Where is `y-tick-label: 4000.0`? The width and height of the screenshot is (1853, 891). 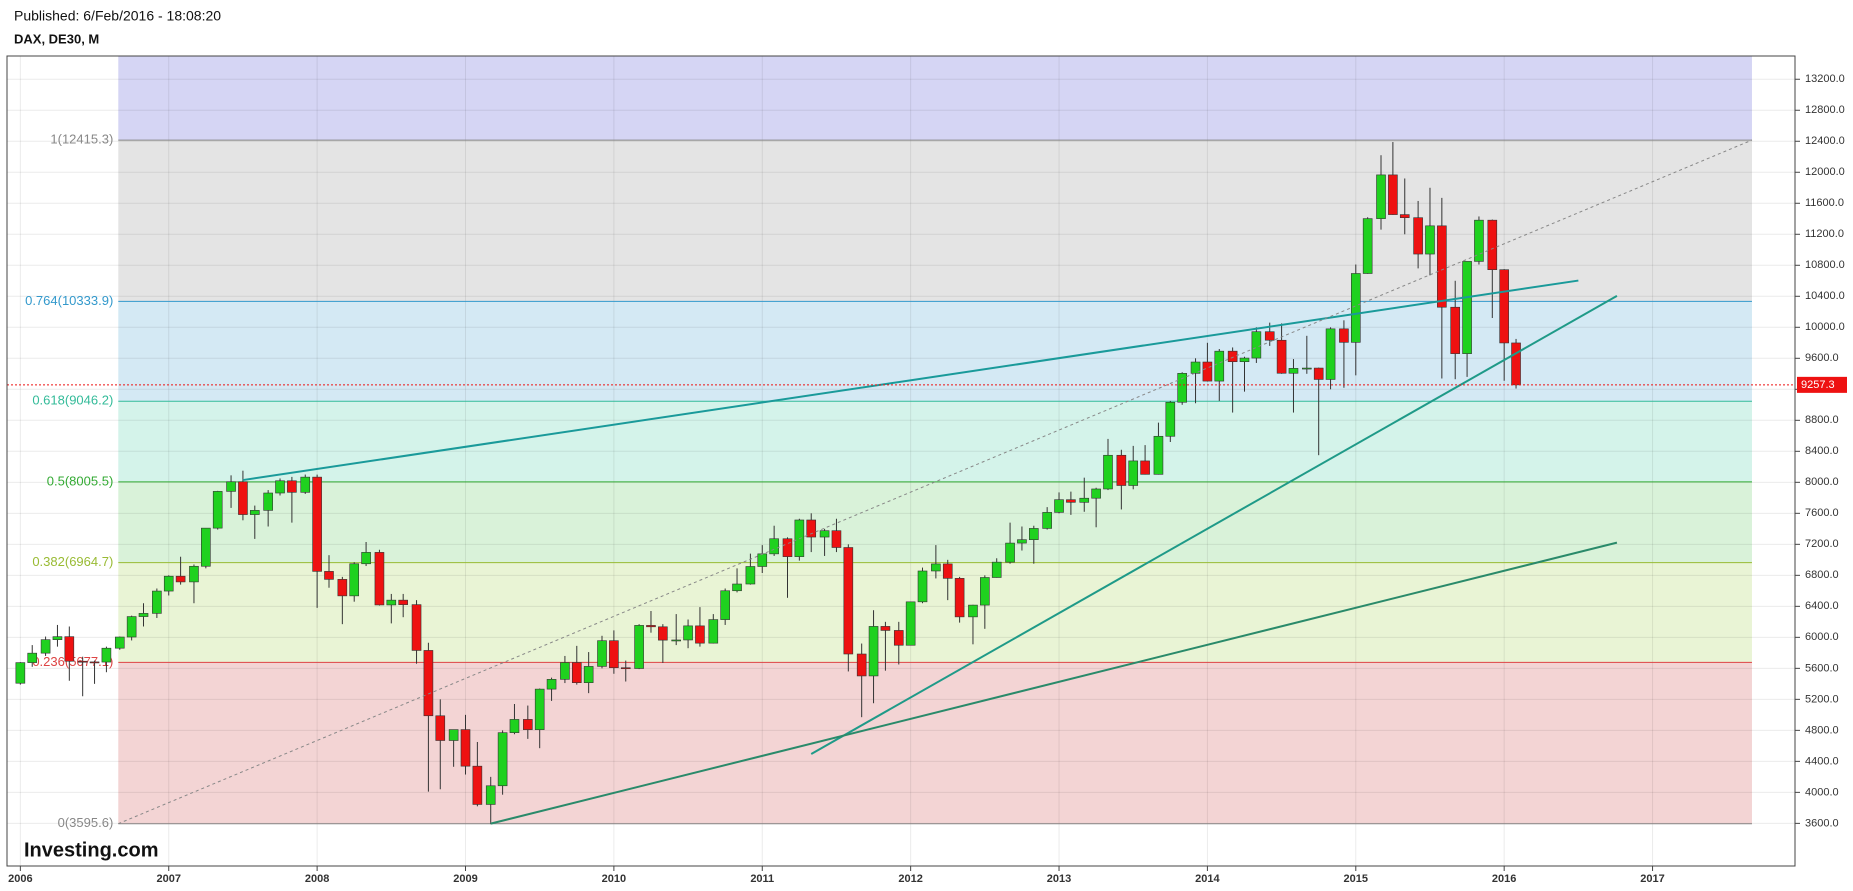
y-tick-label: 4000.0 is located at coordinates (1822, 792).